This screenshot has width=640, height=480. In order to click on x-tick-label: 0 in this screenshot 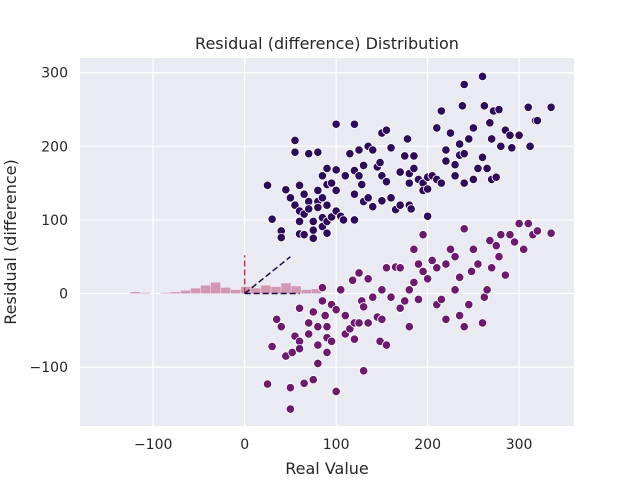, I will do `click(244, 445)`.